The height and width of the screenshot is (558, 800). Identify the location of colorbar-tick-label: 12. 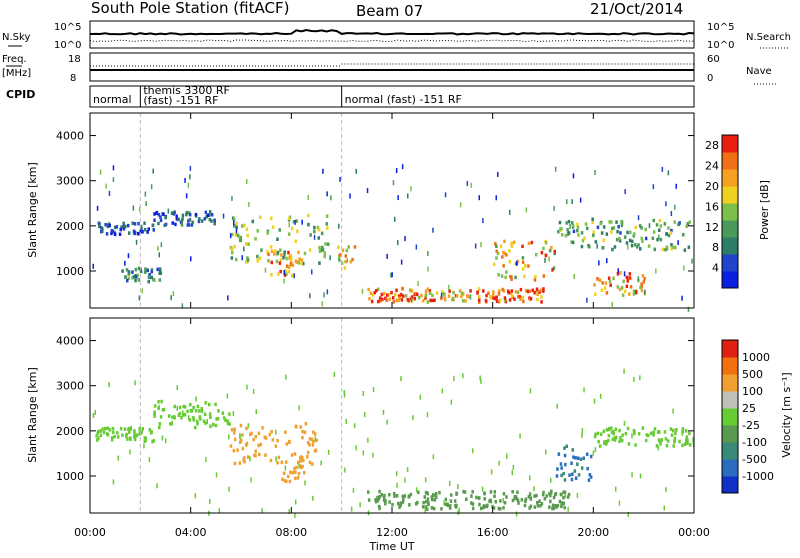
(712, 227).